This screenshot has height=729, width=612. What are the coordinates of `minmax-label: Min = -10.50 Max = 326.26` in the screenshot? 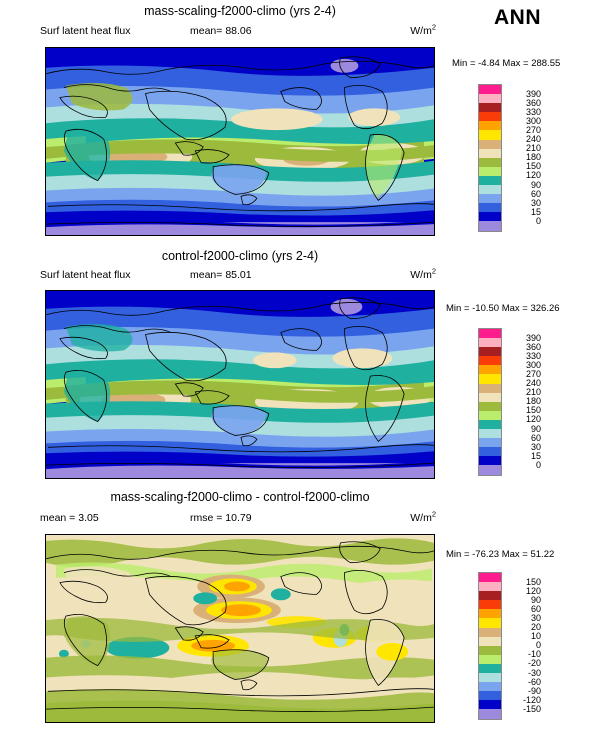 It's located at (503, 308).